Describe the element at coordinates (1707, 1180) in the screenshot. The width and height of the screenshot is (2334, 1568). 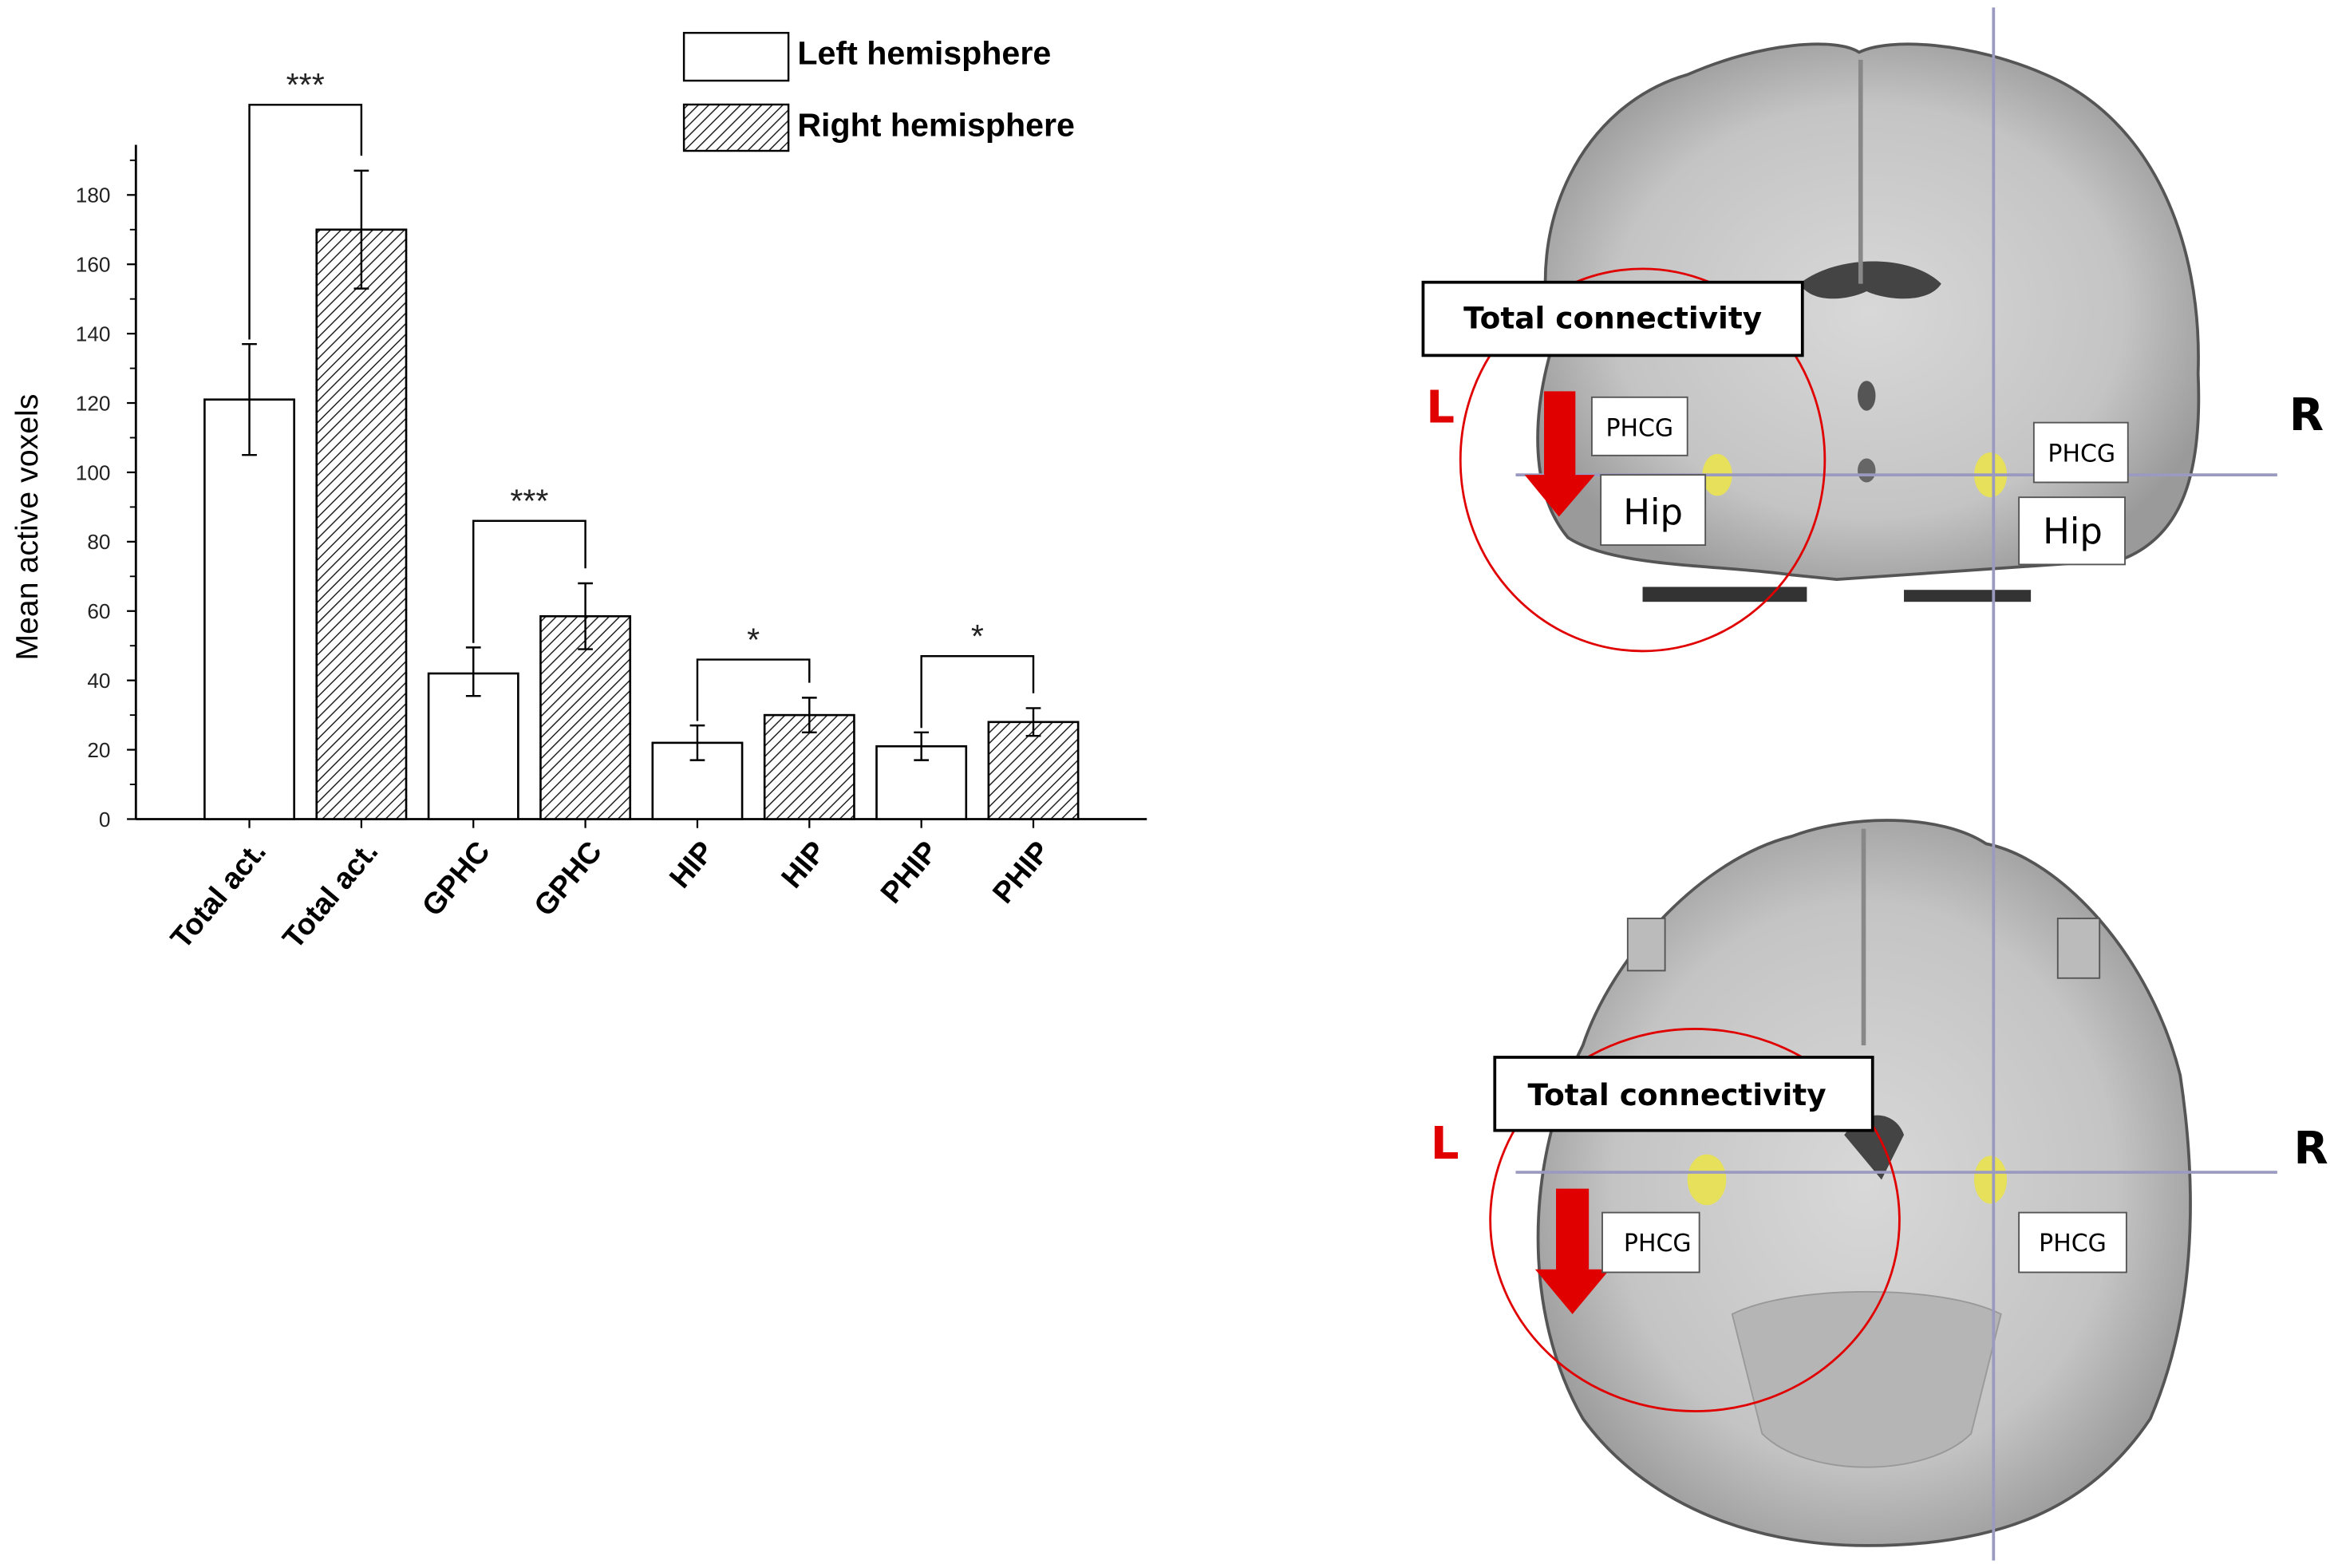
I see `highlight-left-phcg` at that location.